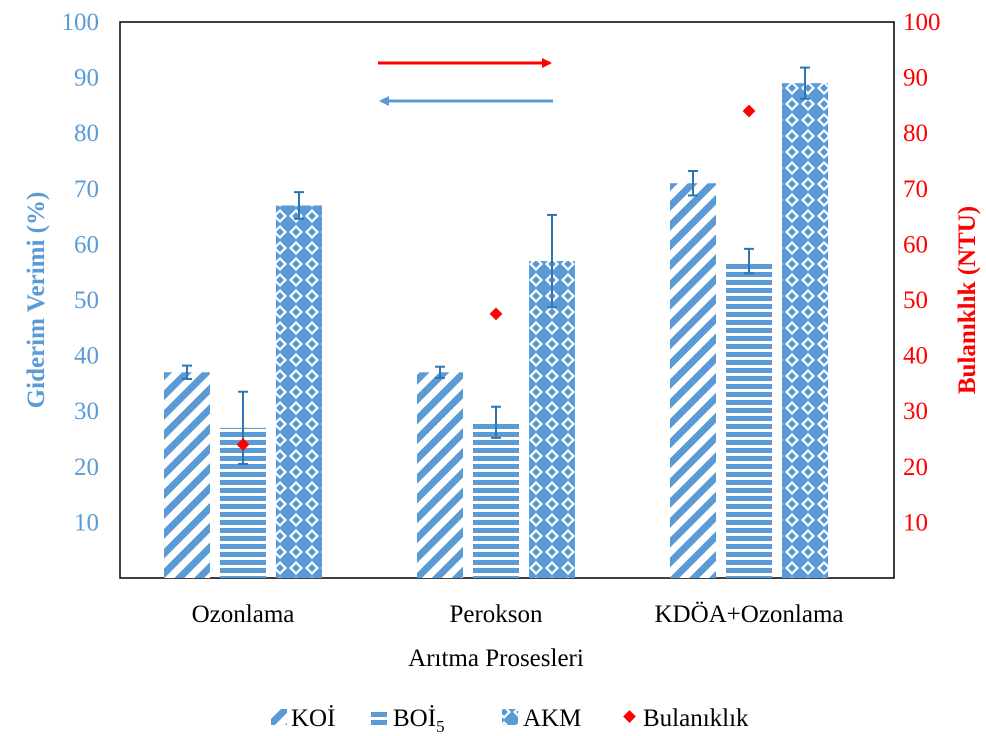  What do you see at coordinates (922, 22) in the screenshot?
I see `right-tick-label: 100` at bounding box center [922, 22].